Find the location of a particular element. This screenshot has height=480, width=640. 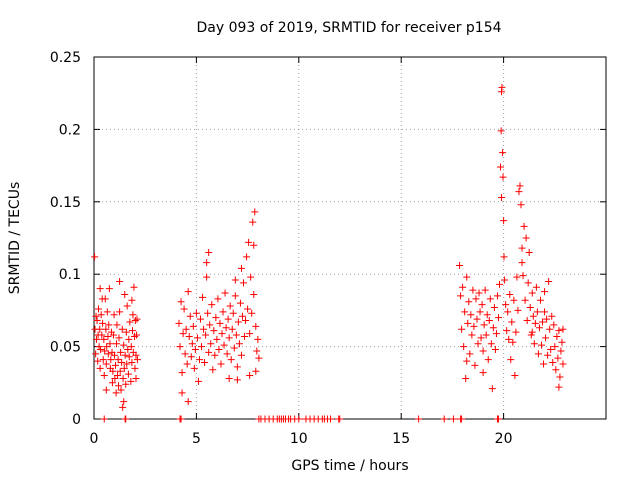

y-axis-label: SRMTID / TECUs is located at coordinates (15, 238).